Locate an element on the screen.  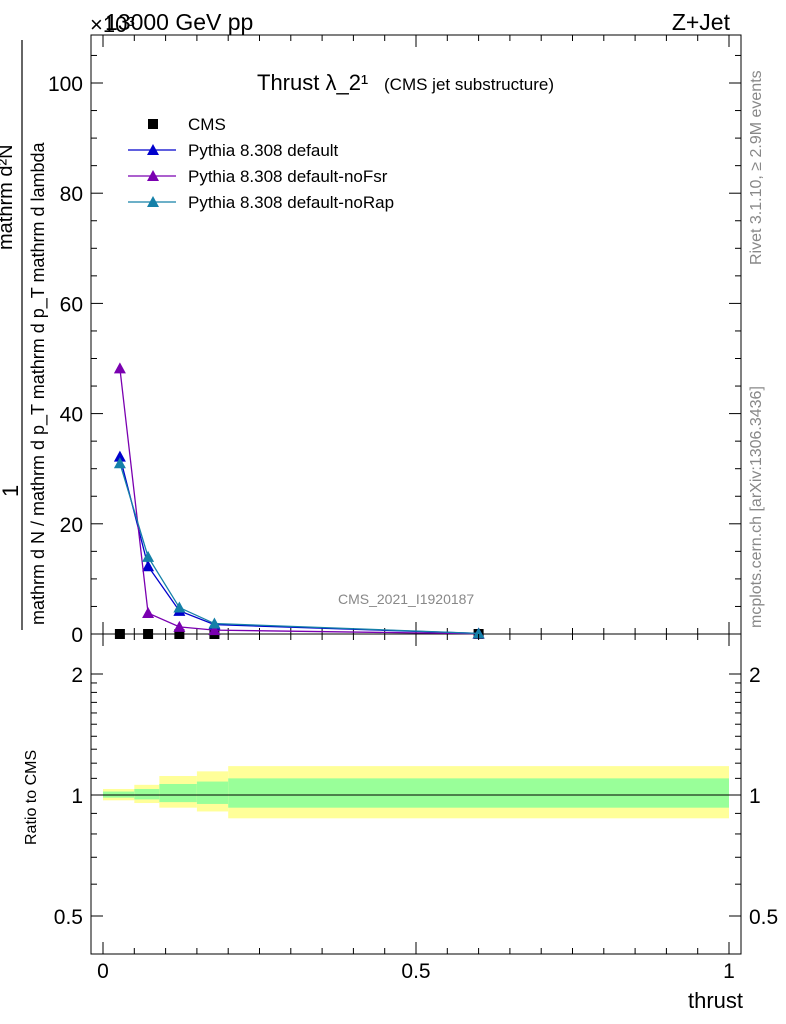
ratio-y-label: Ratio to CMS is located at coordinates (31, 797).